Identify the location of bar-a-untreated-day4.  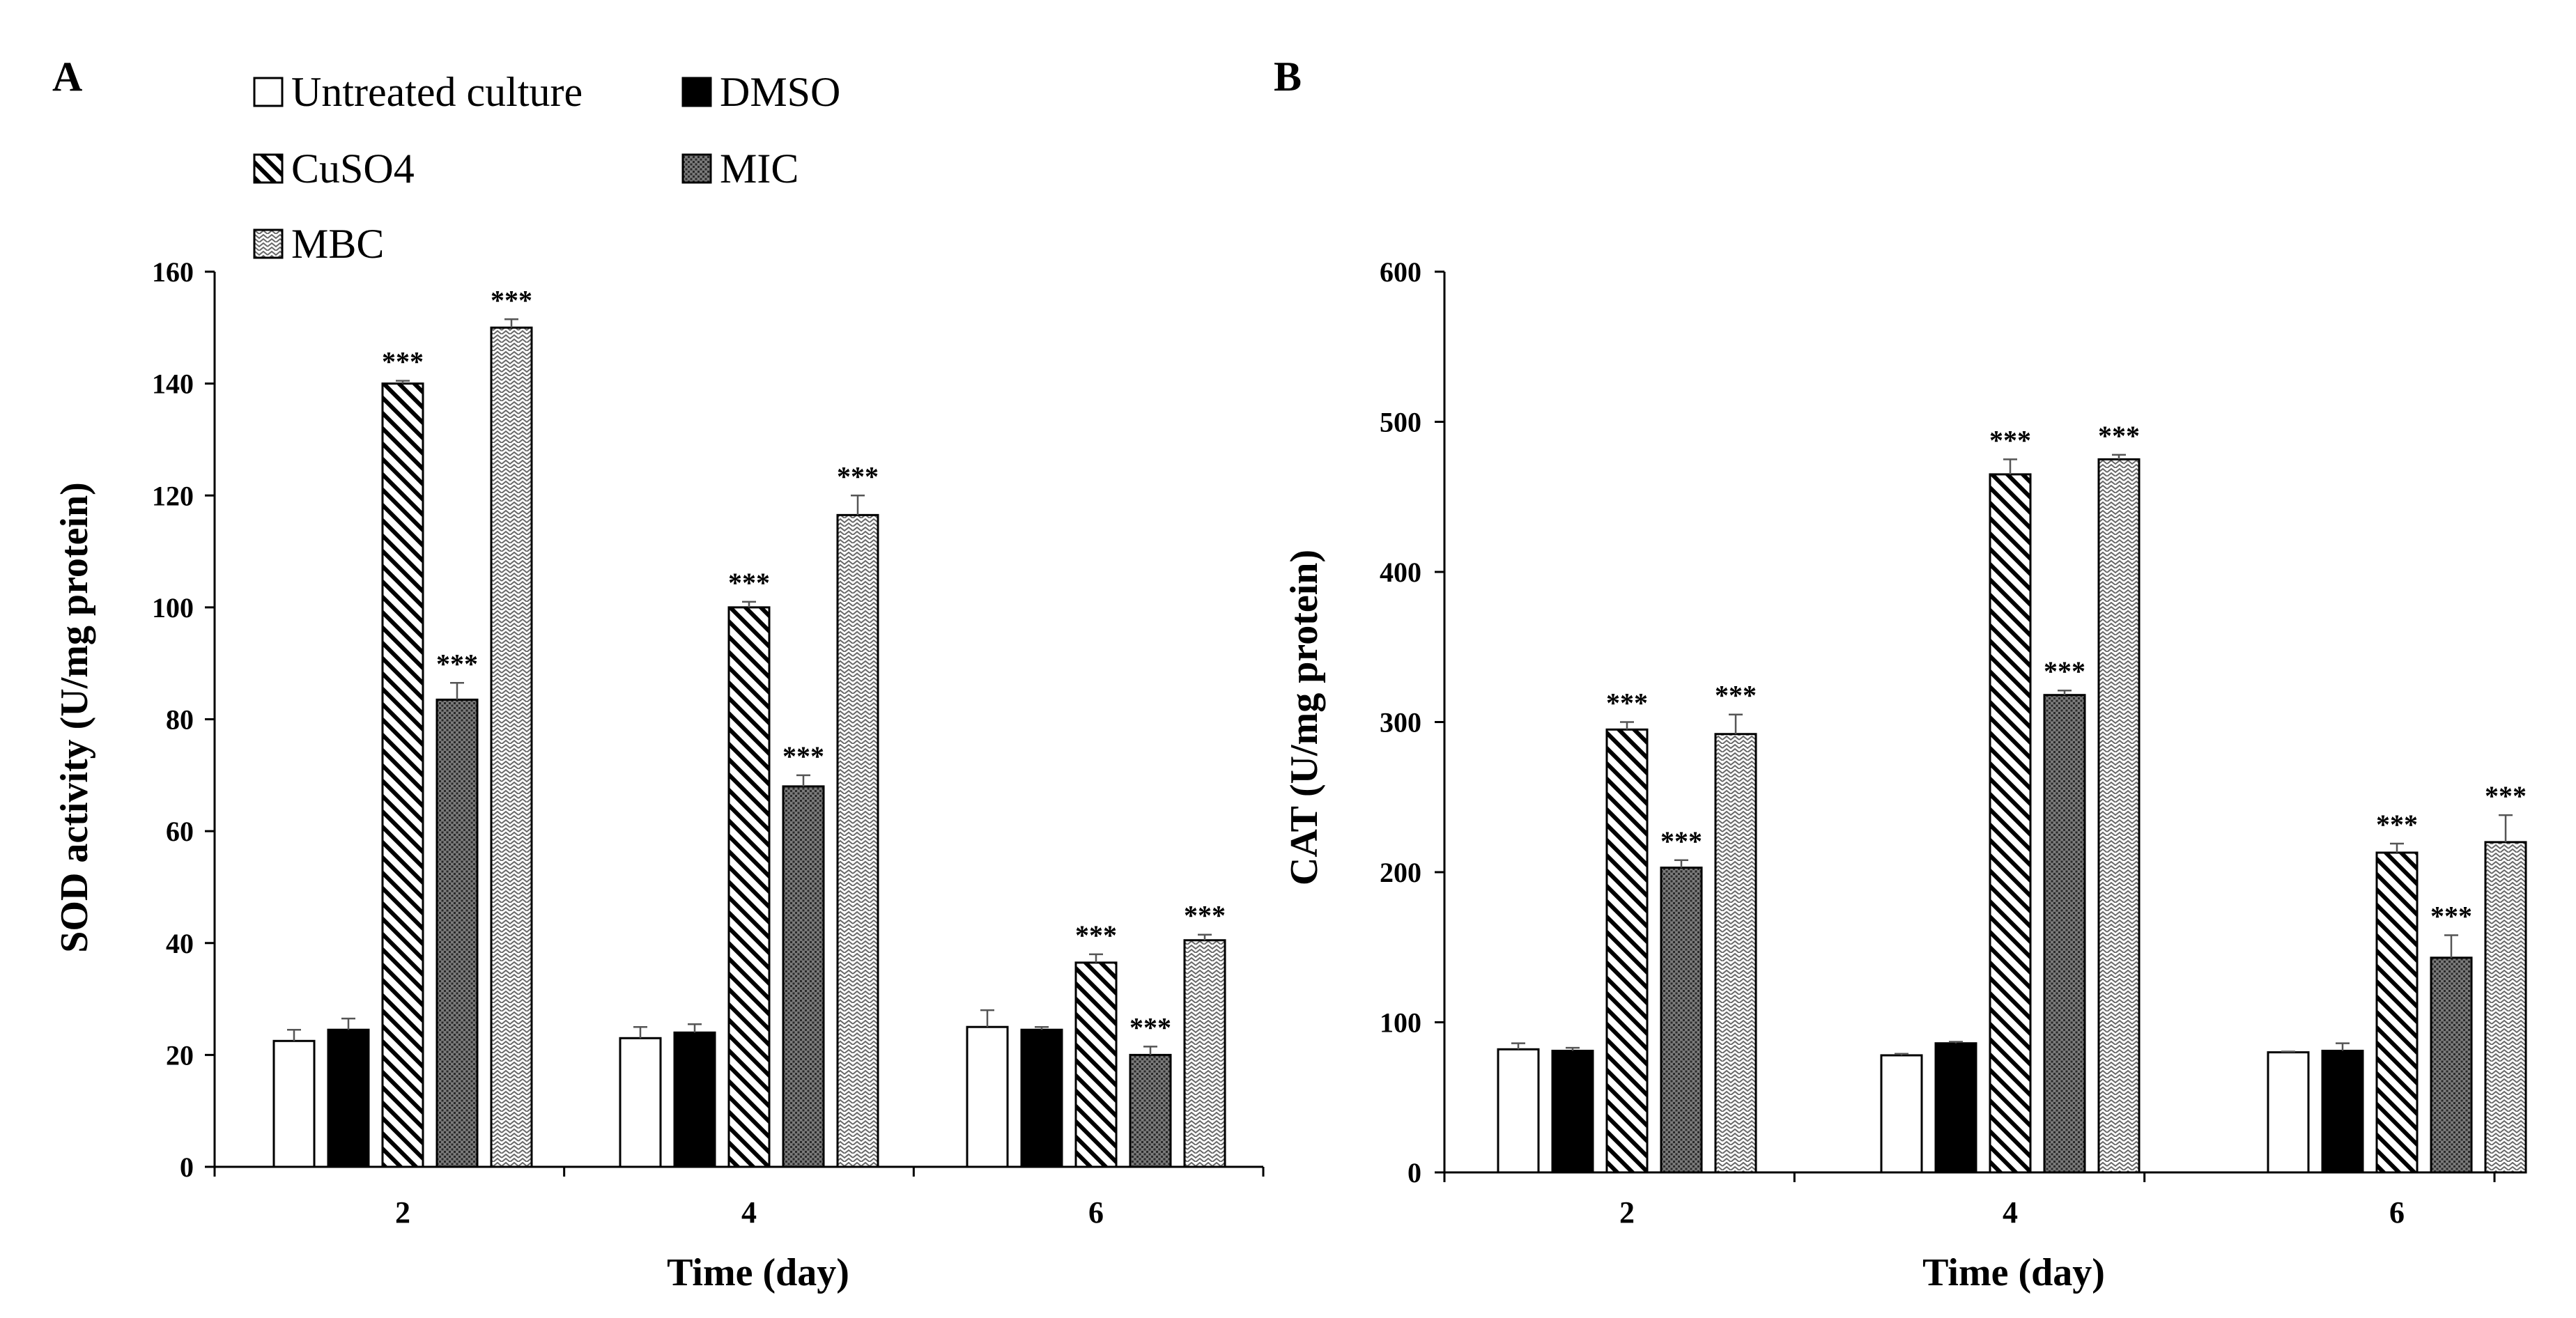
(640, 1102).